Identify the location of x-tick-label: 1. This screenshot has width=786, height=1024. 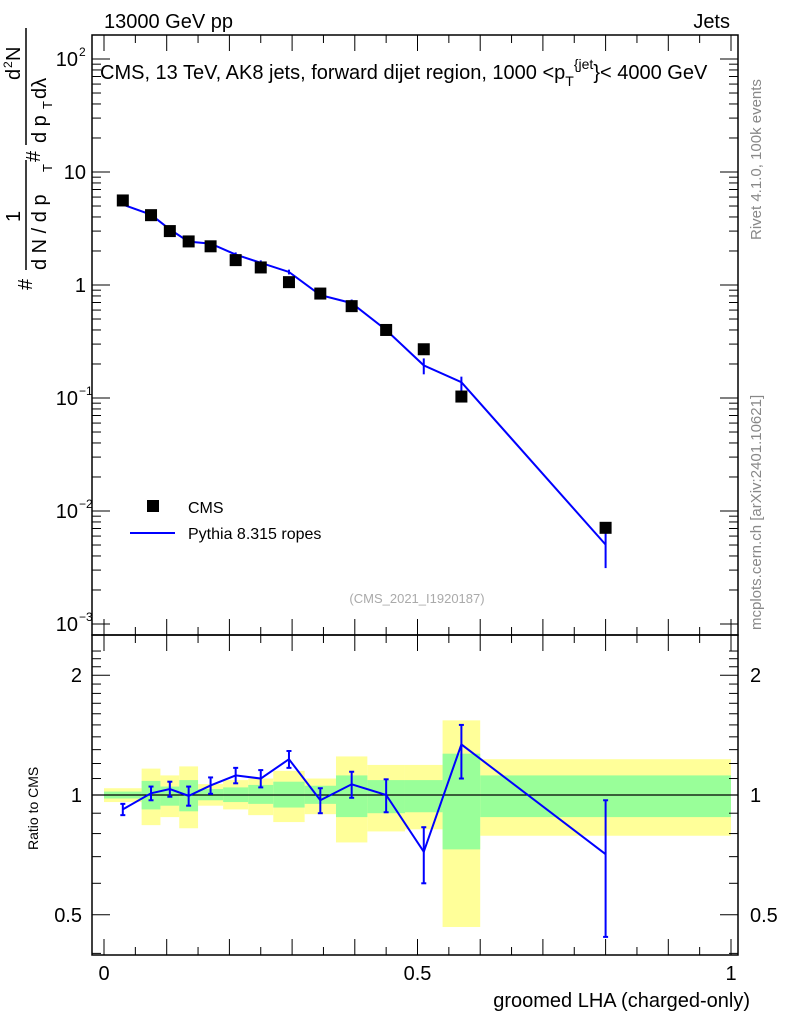
(730, 974).